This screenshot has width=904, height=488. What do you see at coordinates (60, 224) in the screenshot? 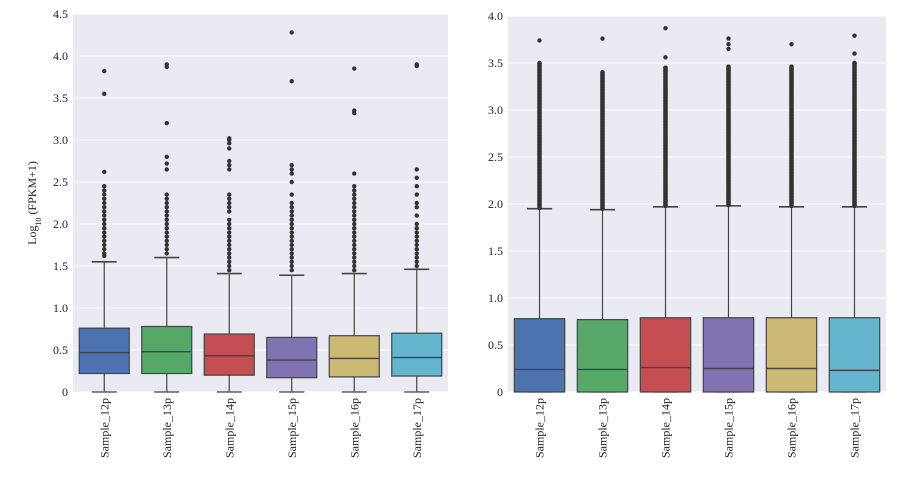
I see `y-tick-label: 2.0` at bounding box center [60, 224].